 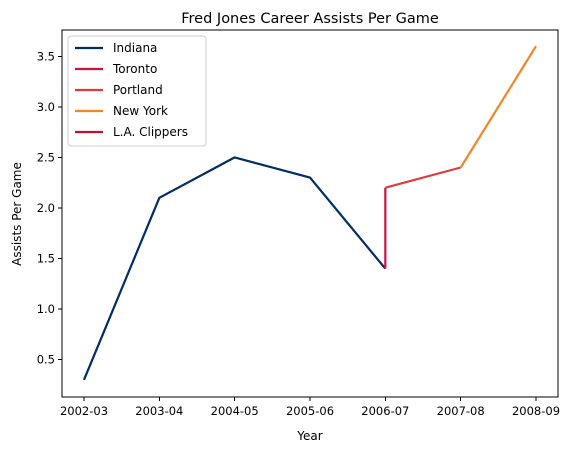 I want to click on legend-box, so click(x=137, y=91).